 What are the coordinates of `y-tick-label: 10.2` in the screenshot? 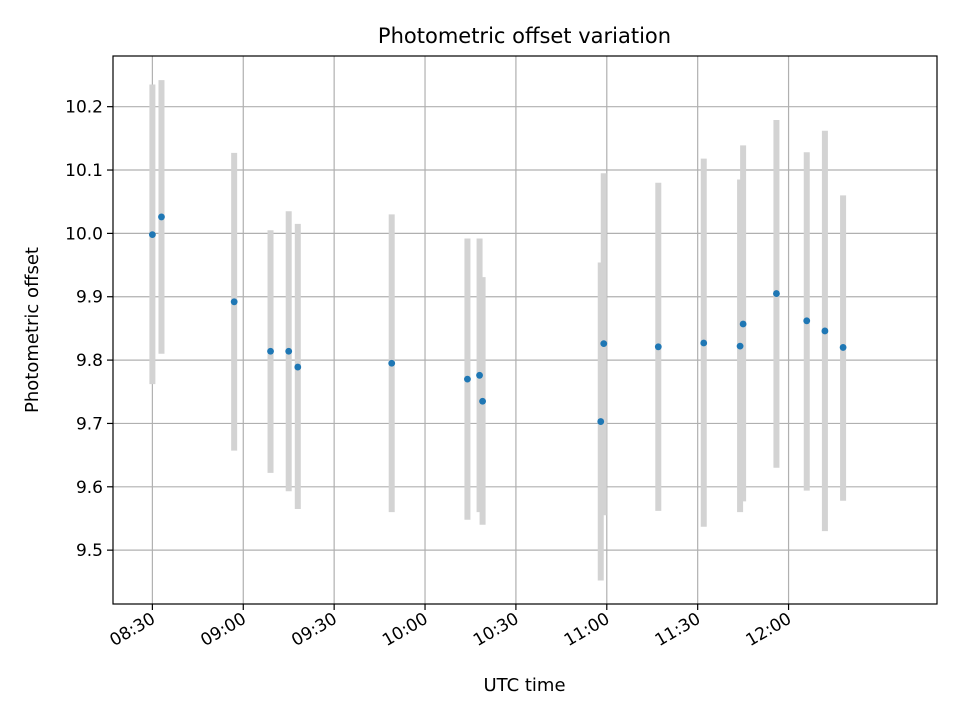 It's located at (84, 108).